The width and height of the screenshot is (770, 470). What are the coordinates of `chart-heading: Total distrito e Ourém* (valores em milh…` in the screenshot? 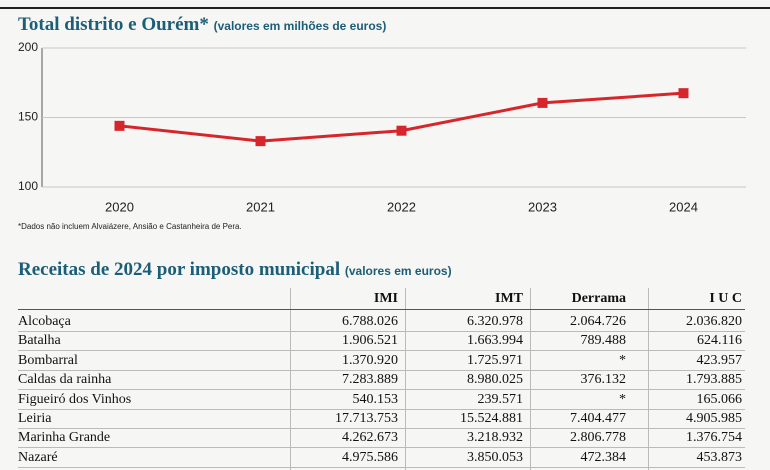 It's located at (202, 25).